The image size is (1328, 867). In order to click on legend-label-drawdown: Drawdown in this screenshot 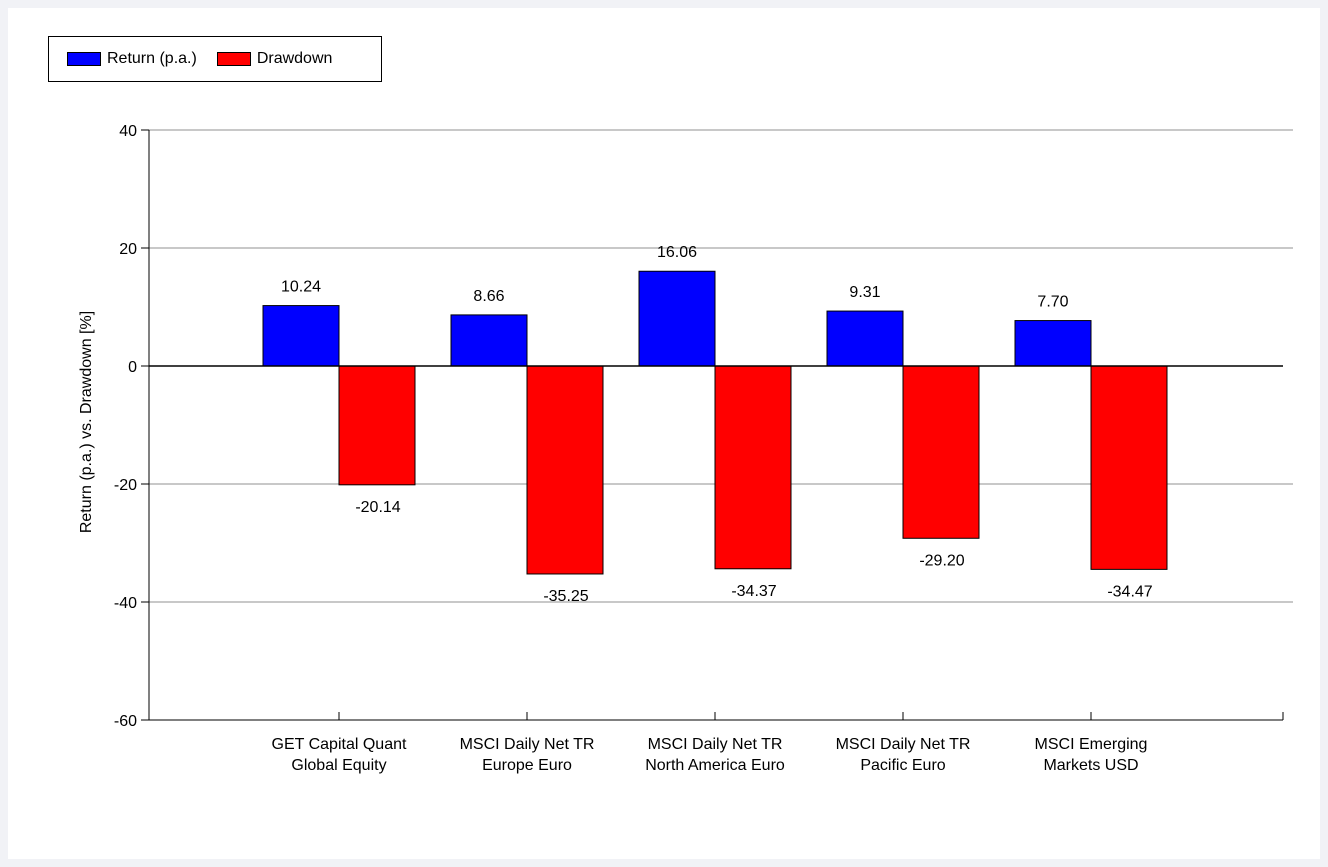, I will do `click(294, 58)`.